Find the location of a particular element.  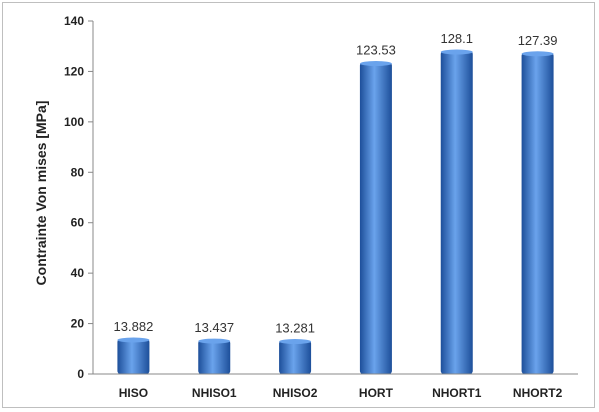

x-tick-label-nhort2: NHORT2 is located at coordinates (538, 393).